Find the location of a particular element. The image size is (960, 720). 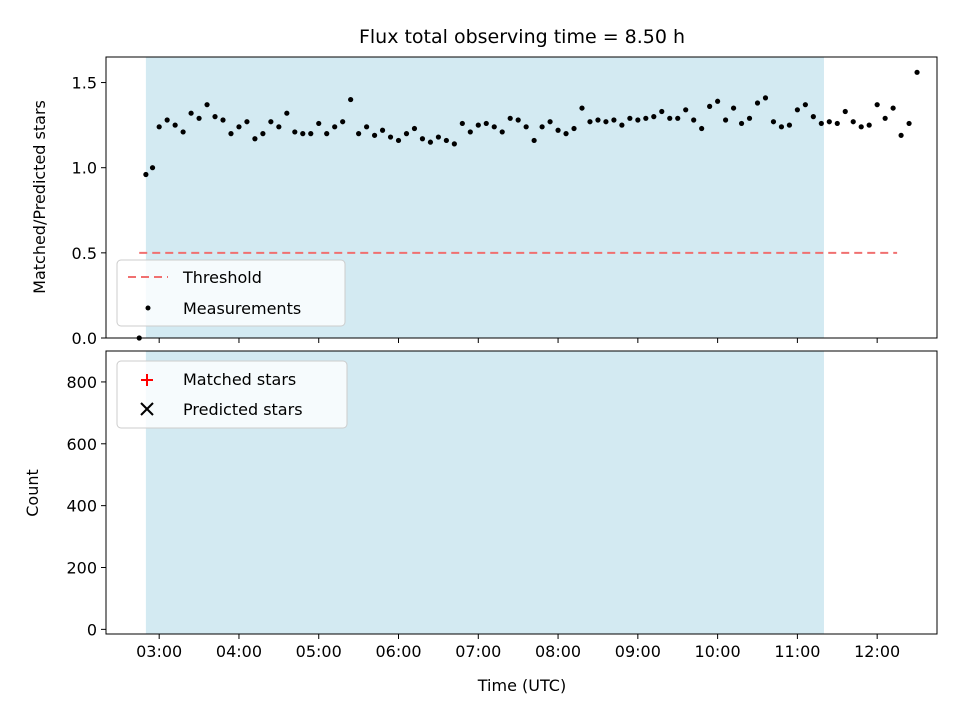

chart-title: Flux total observing time = 8.50 h is located at coordinates (522, 37).